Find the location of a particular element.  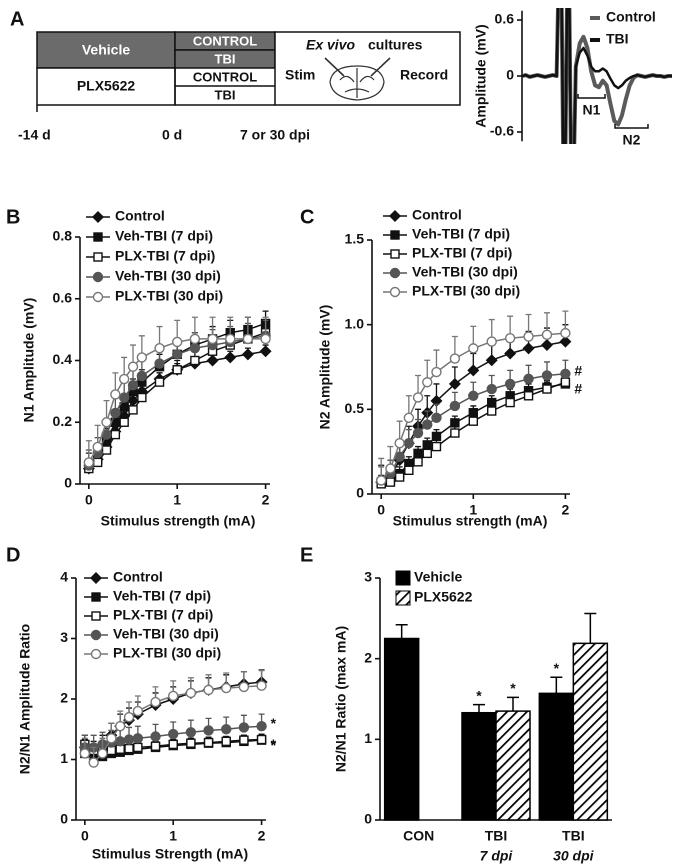

y-tick-label: 0.6 is located at coordinates (505, 19).